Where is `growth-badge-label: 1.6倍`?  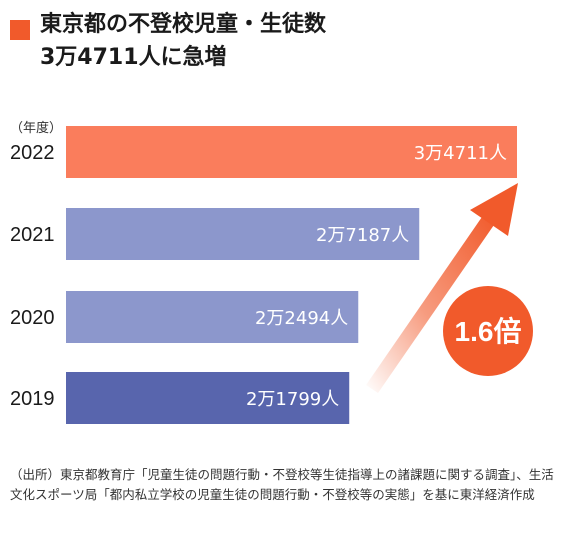
growth-badge-label: 1.6倍 is located at coordinates (488, 331).